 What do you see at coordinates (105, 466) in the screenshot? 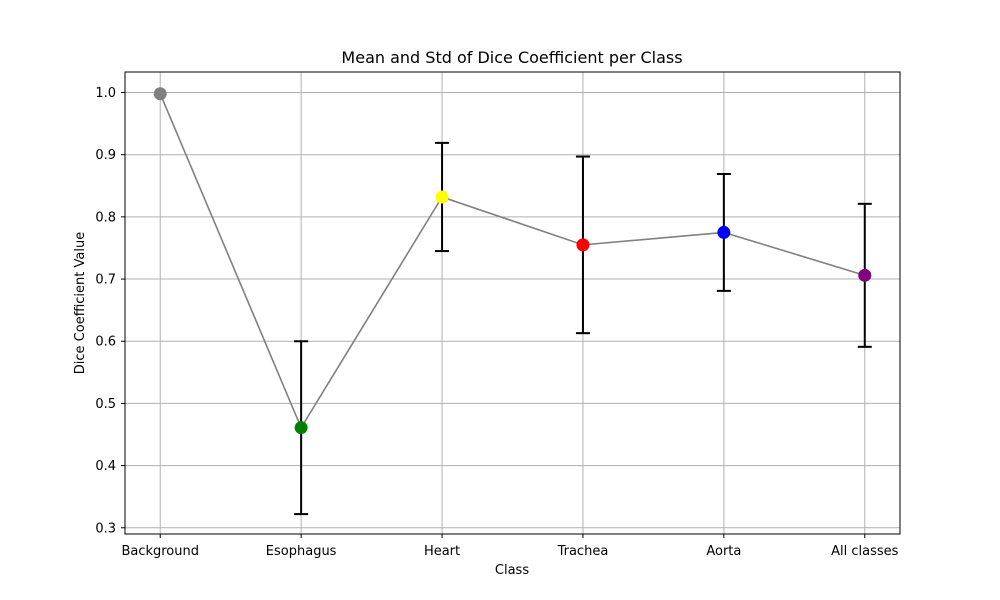
I see `y-tick-label: 0.4` at bounding box center [105, 466].